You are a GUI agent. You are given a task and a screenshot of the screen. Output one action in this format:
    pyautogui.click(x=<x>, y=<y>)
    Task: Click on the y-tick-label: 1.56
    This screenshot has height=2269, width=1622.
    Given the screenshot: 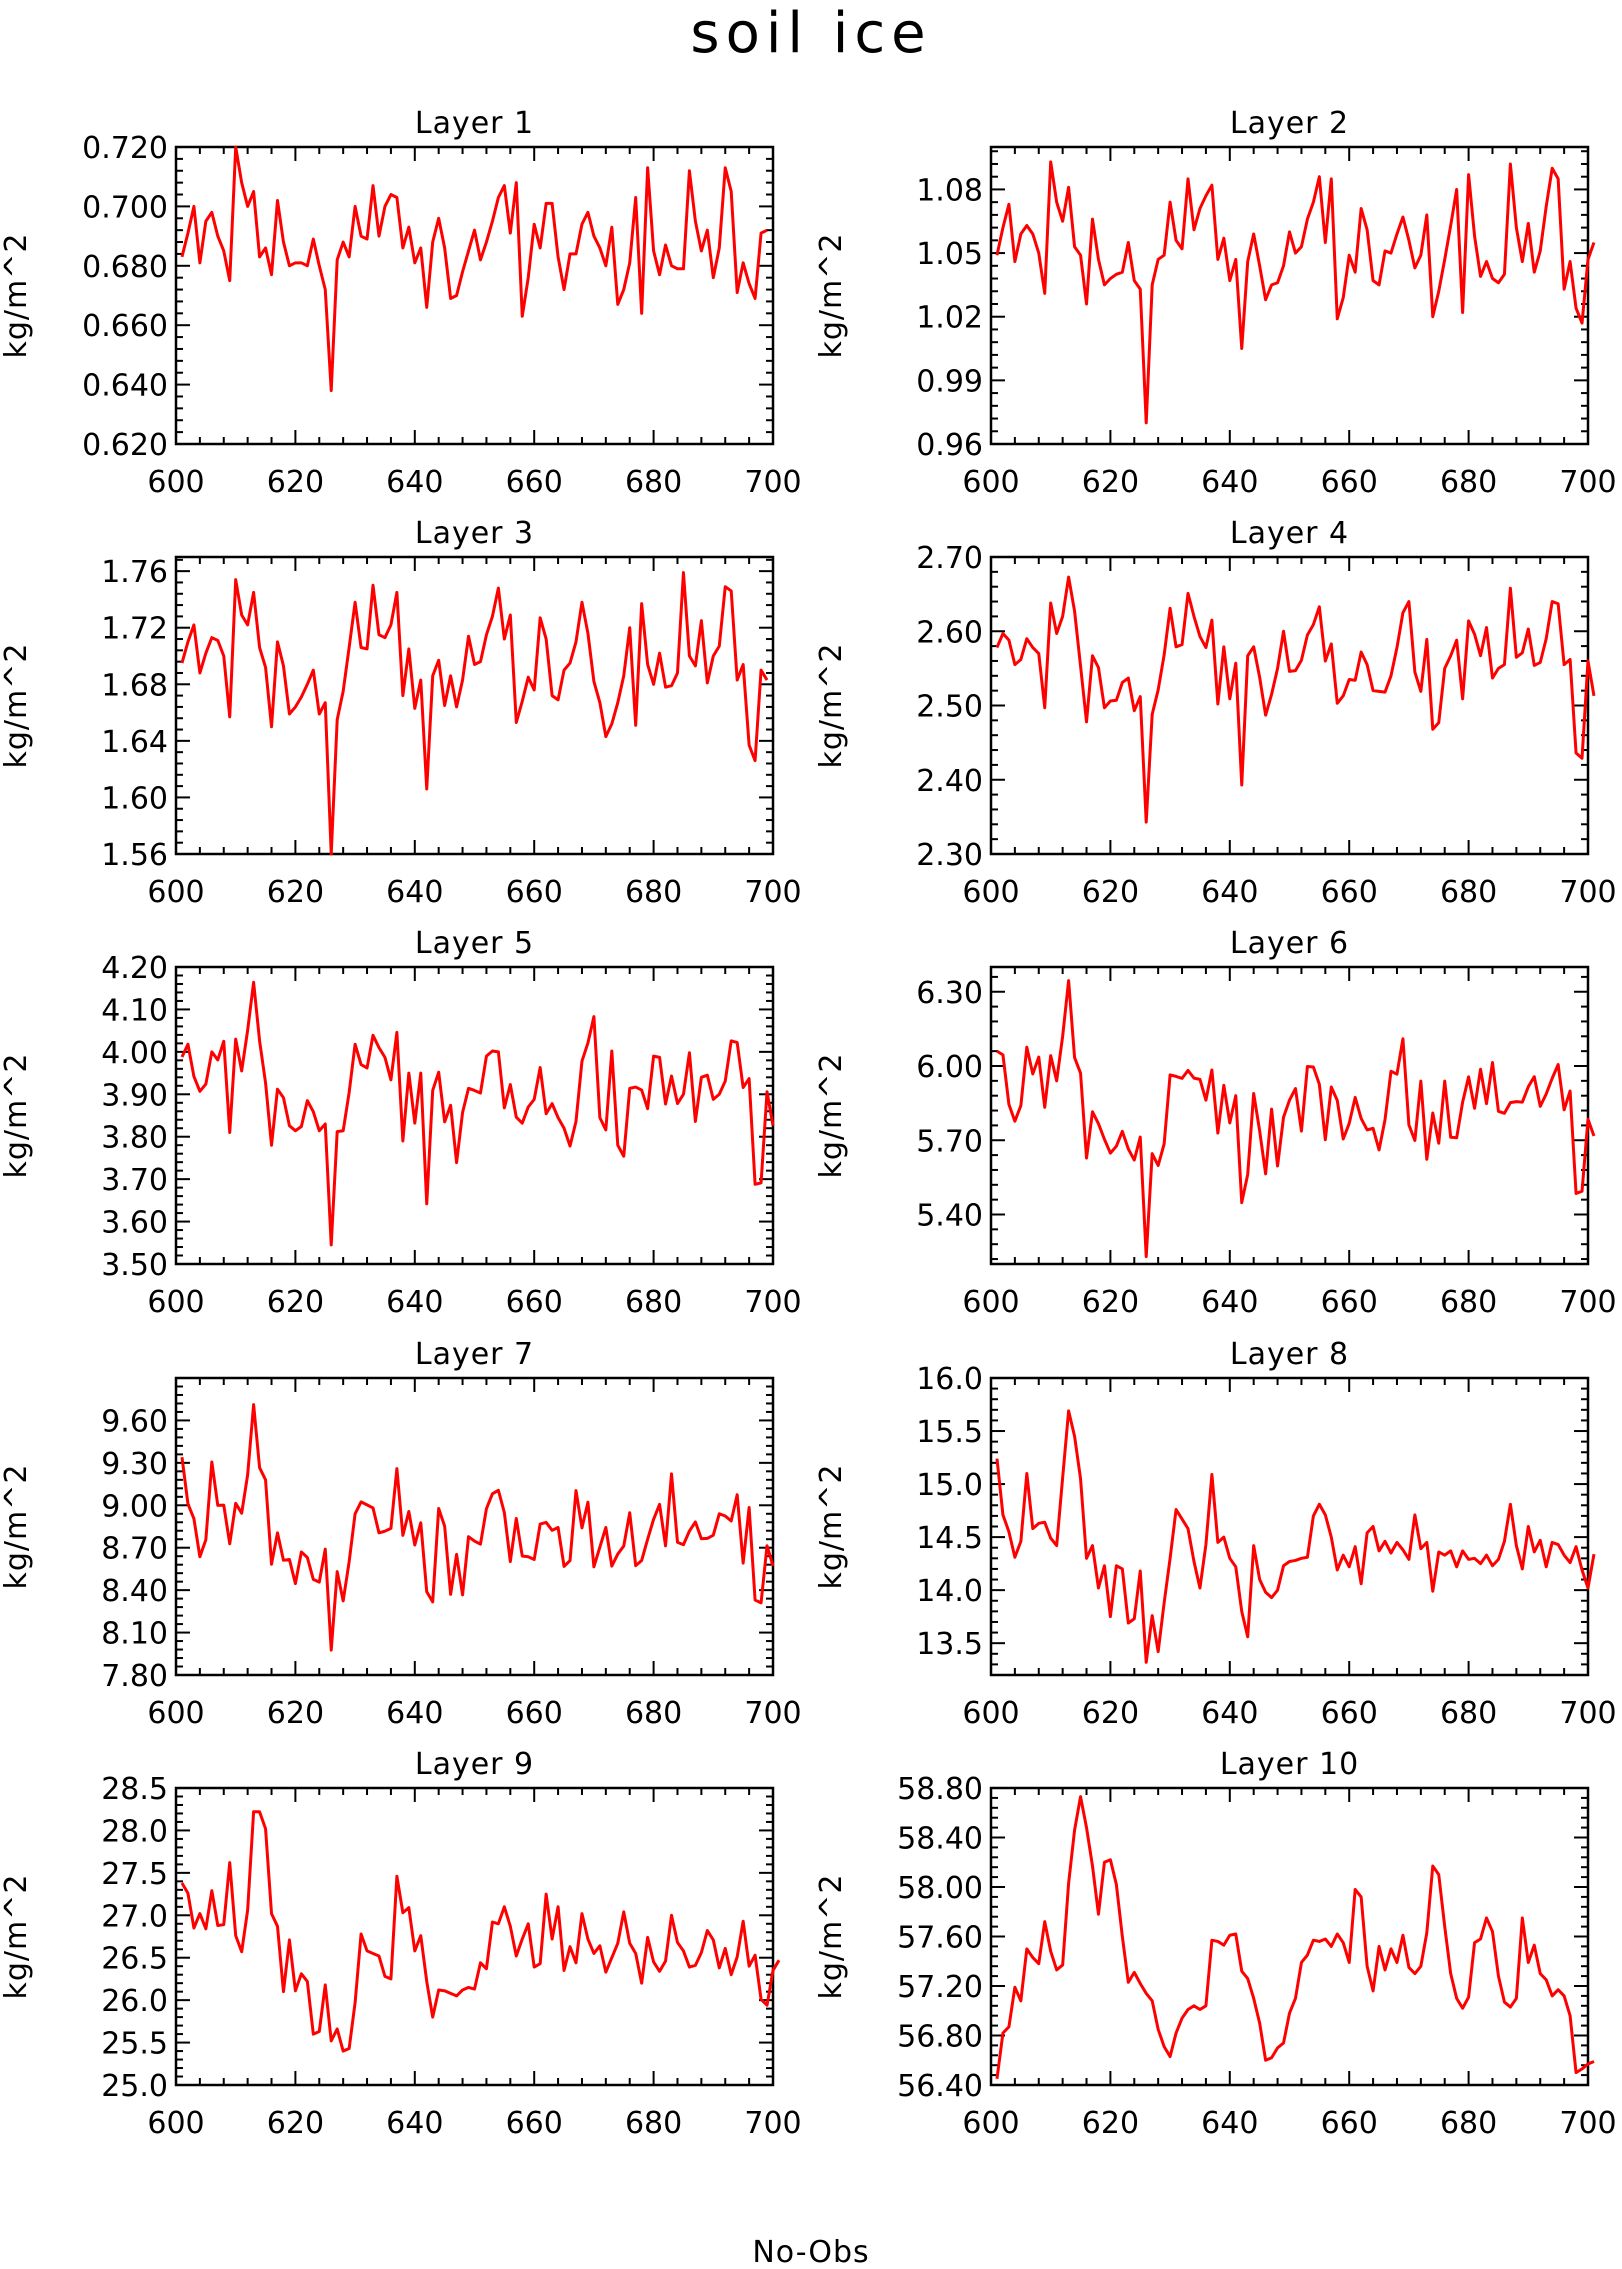 What is the action you would take?
    pyautogui.click(x=134, y=855)
    